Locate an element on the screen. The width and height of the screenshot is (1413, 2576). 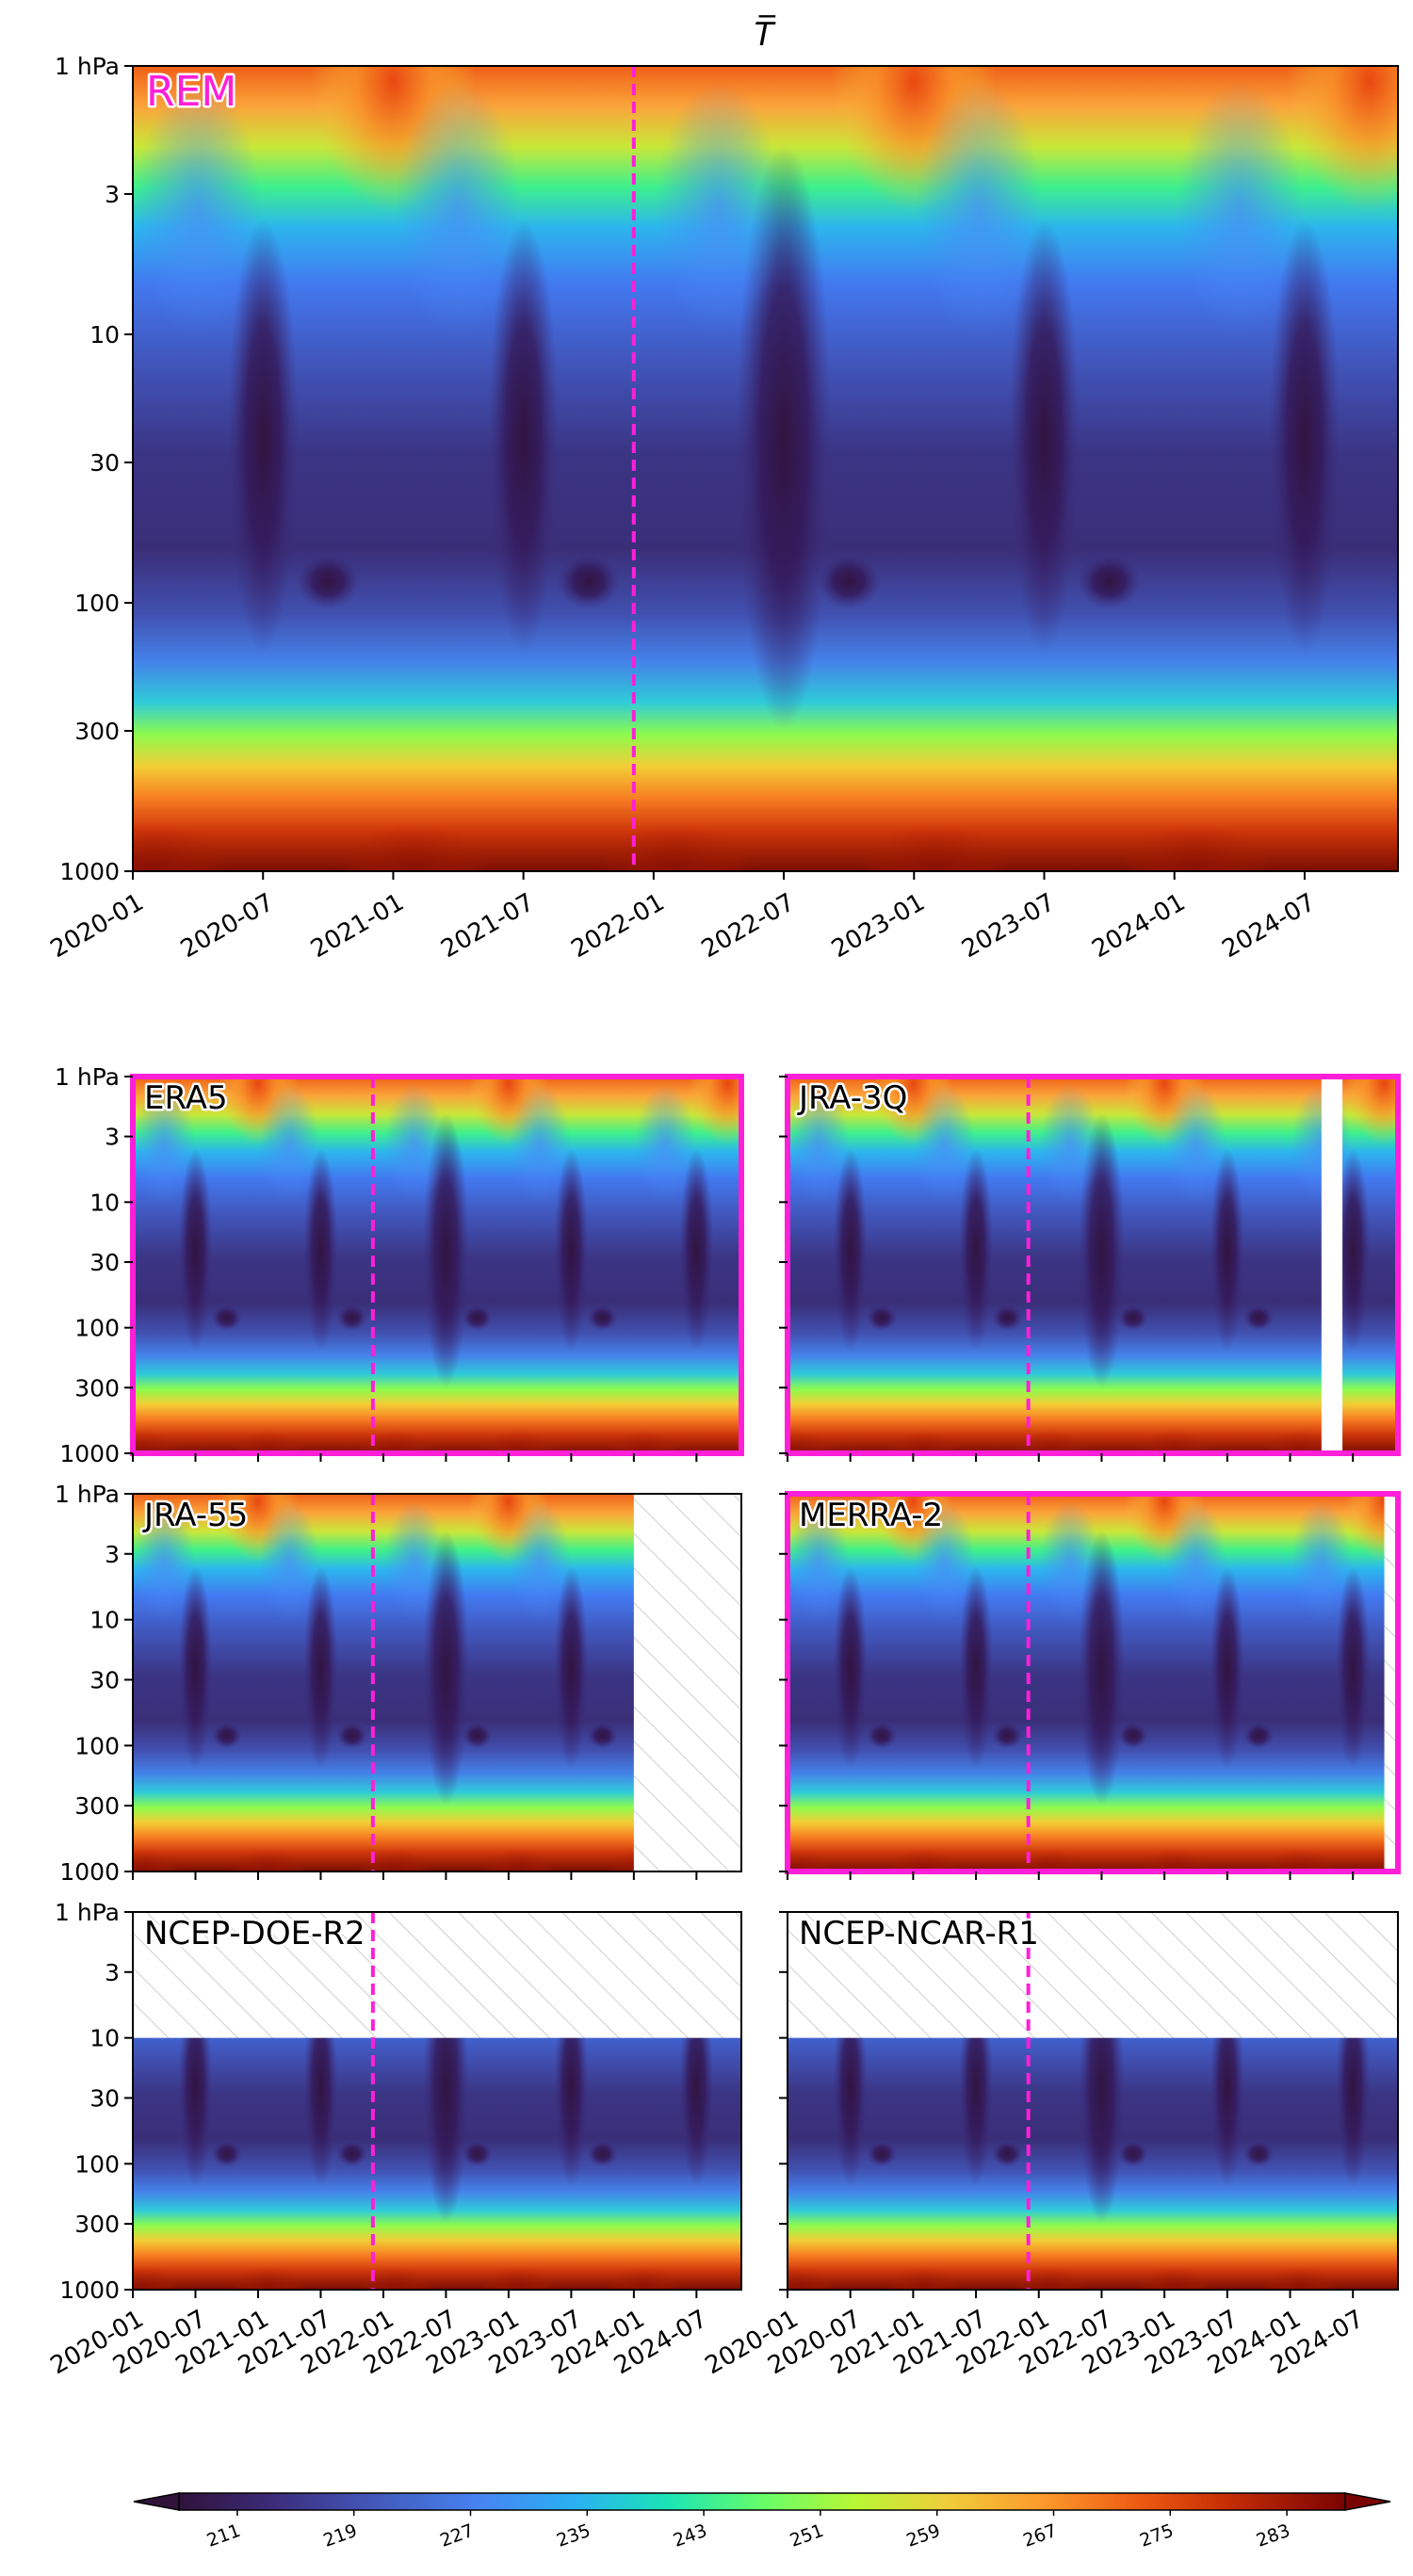
panel-label: ERA5 is located at coordinates (186, 1098).